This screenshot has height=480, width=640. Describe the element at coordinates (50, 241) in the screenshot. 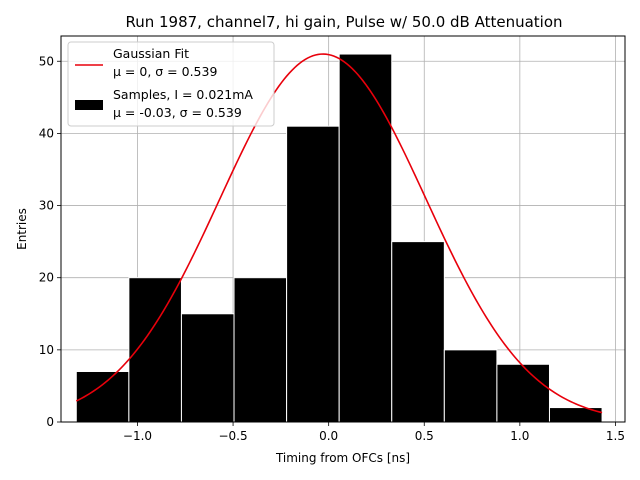

I see `y-axis-ticks: 0 10 20 30 40 50` at that location.